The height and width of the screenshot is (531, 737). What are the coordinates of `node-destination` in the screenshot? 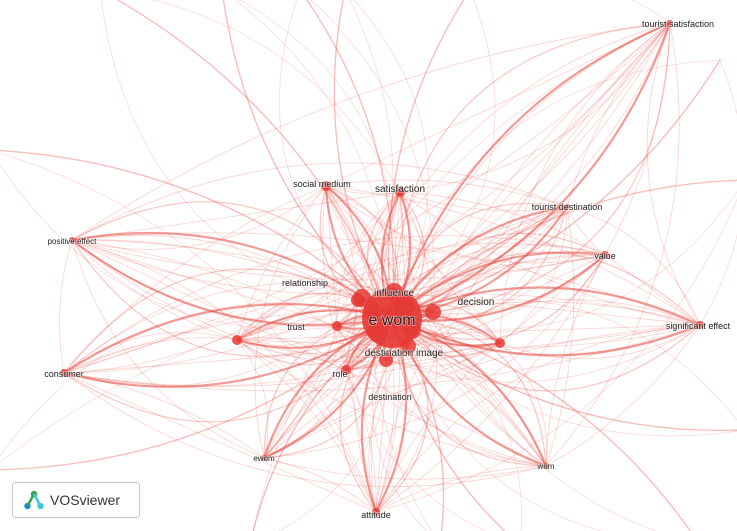 It's located at (386, 360).